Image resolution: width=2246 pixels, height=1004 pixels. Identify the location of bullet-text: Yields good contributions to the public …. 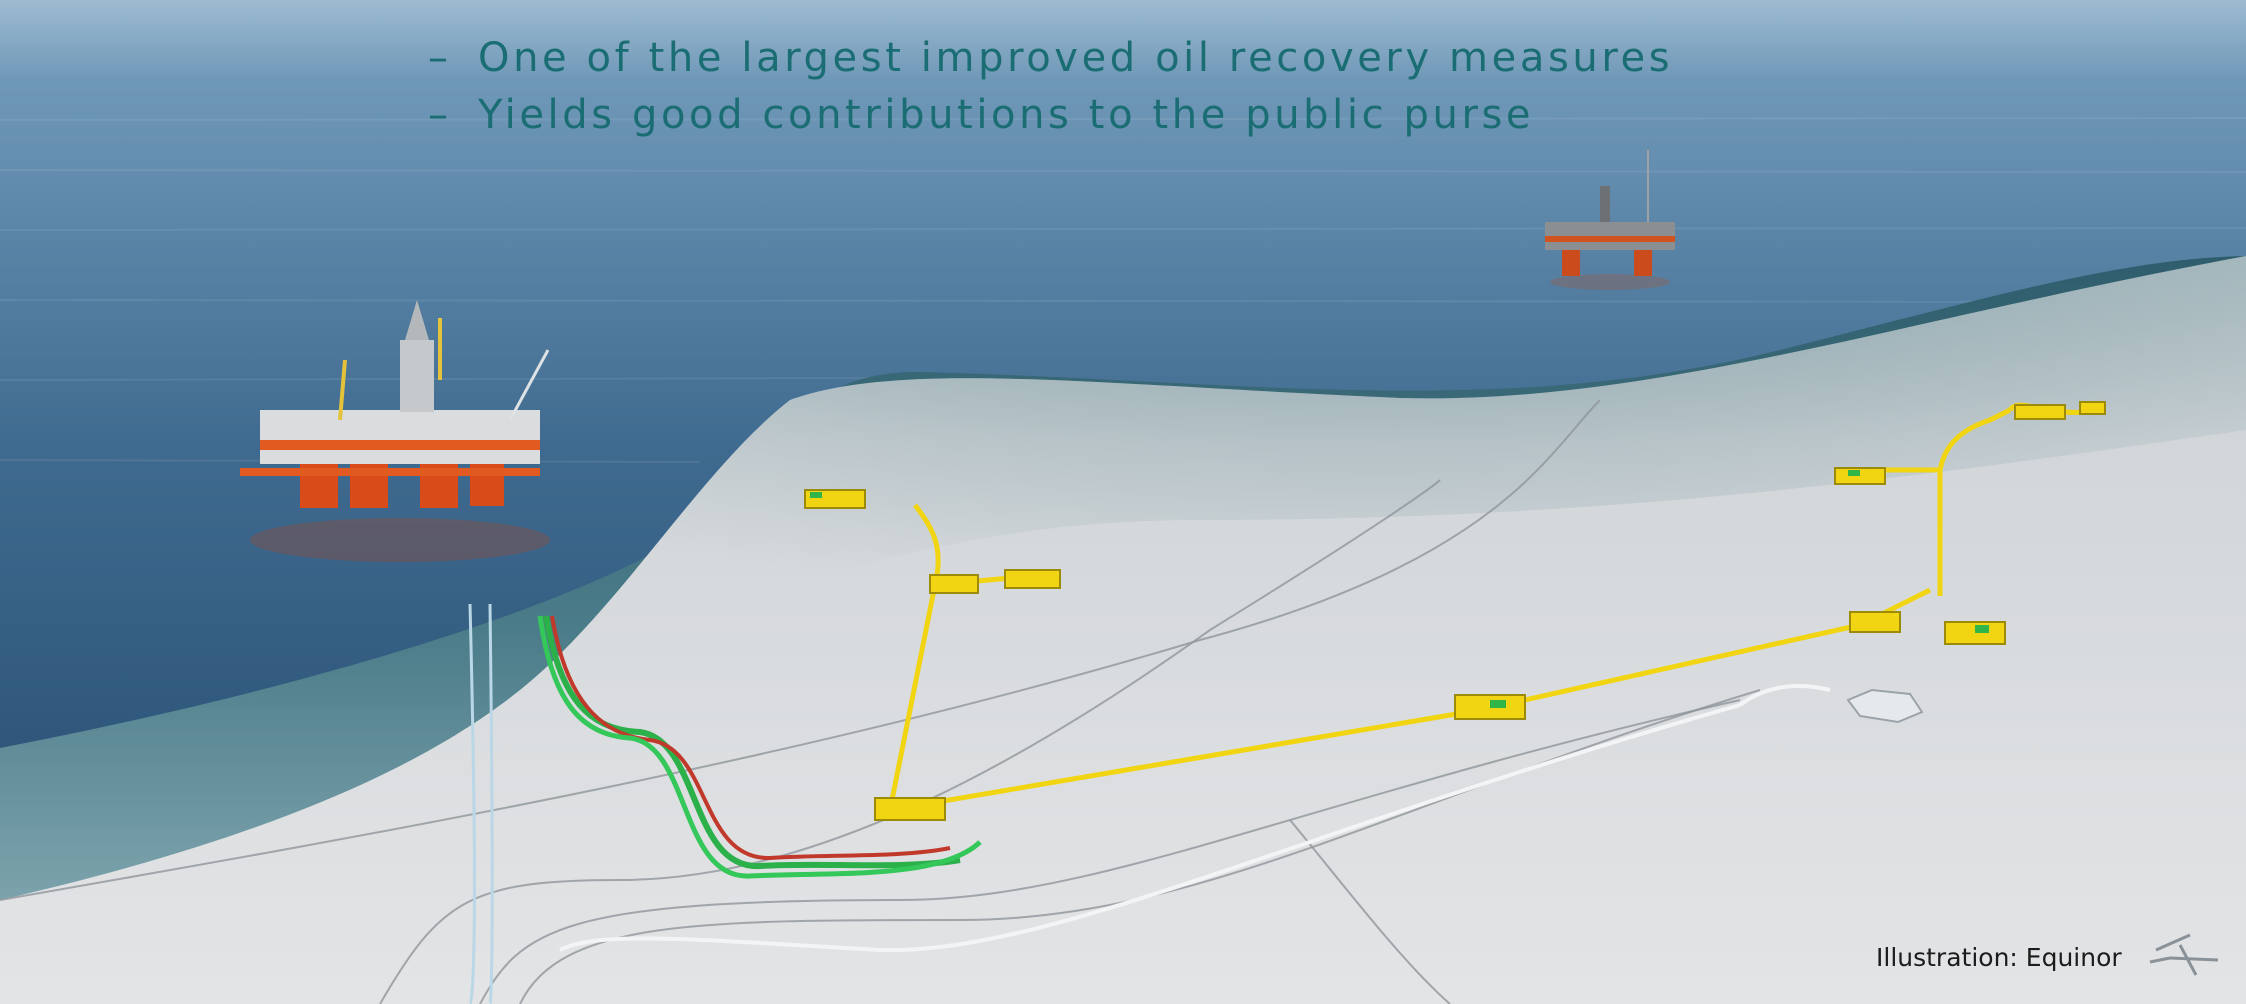
(1006, 115).